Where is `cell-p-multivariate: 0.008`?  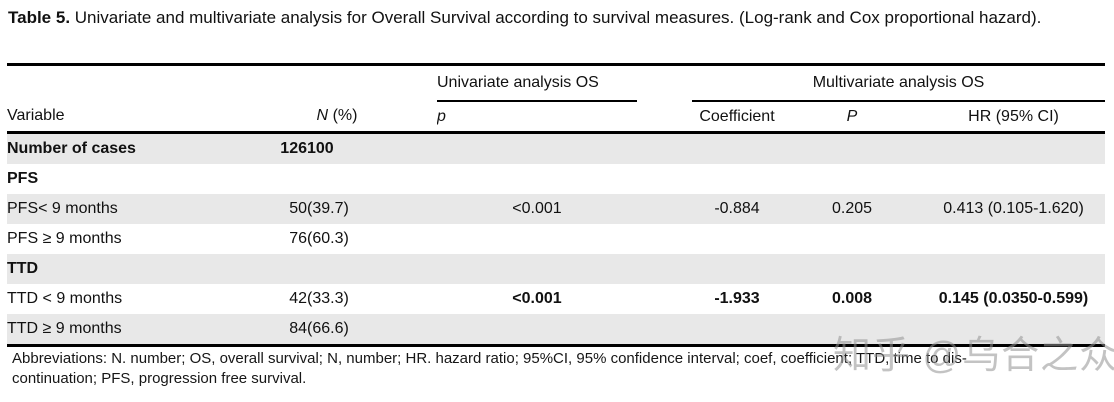 cell-p-multivariate: 0.008 is located at coordinates (852, 298).